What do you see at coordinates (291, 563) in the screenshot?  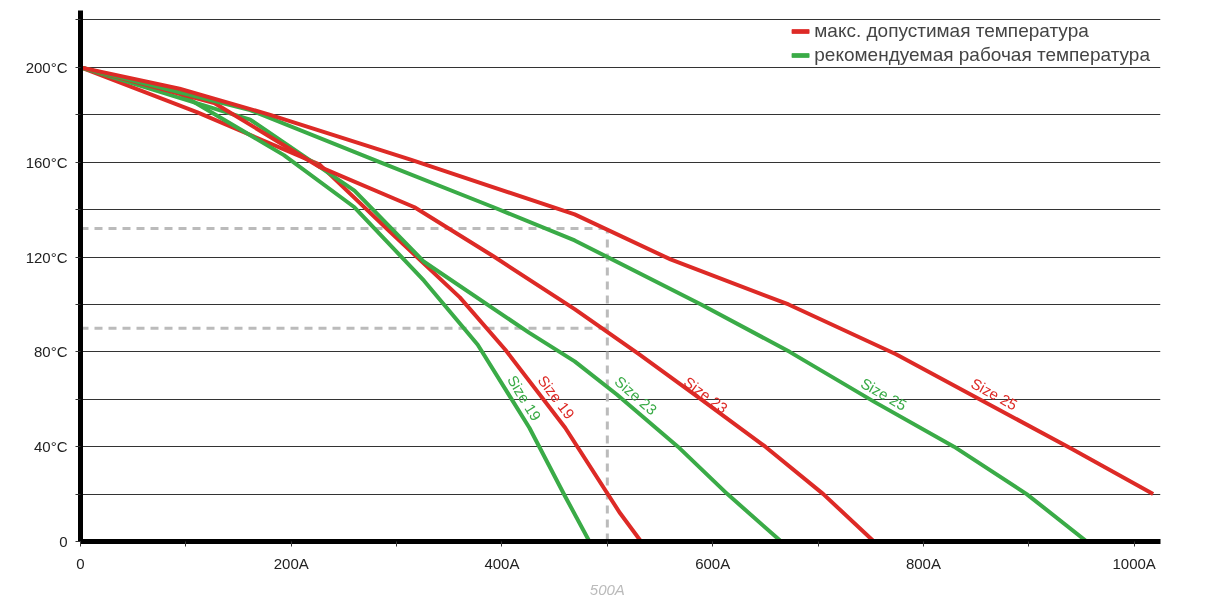 I see `x-tick-label: 200A` at bounding box center [291, 563].